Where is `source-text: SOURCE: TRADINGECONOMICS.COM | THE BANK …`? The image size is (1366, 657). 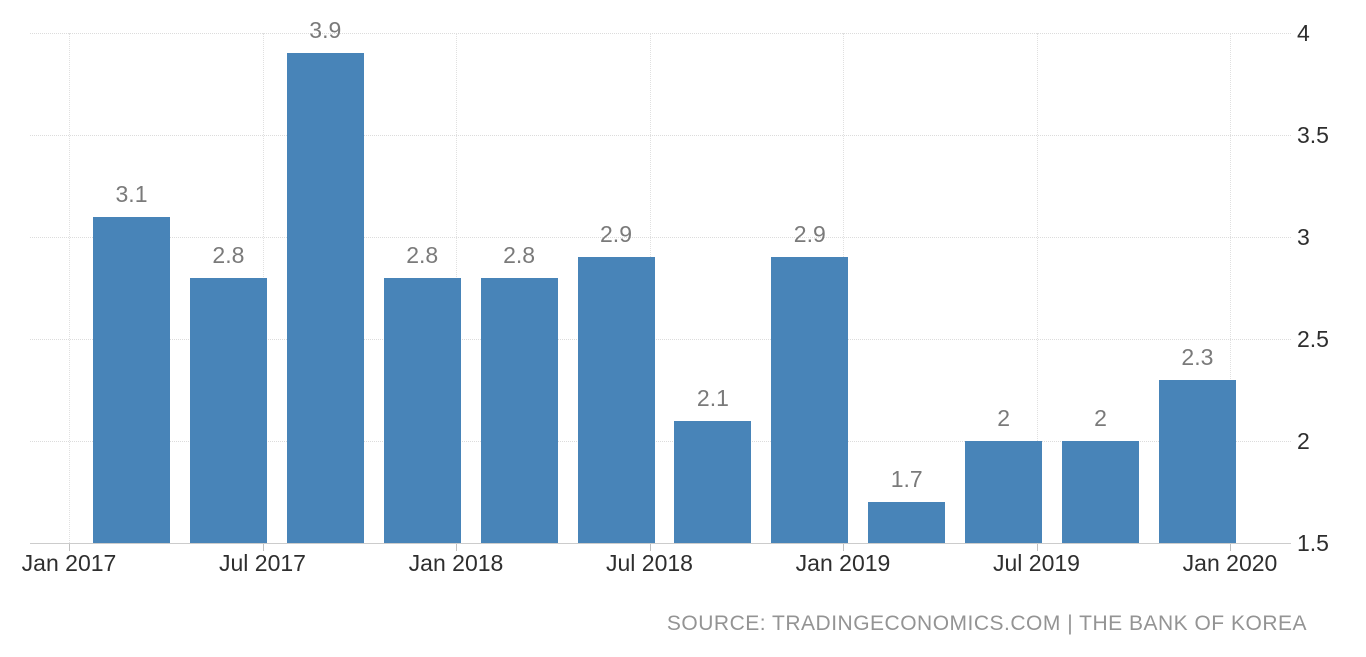 source-text: SOURCE: TRADINGECONOMICS.COM | THE BANK … is located at coordinates (986, 623).